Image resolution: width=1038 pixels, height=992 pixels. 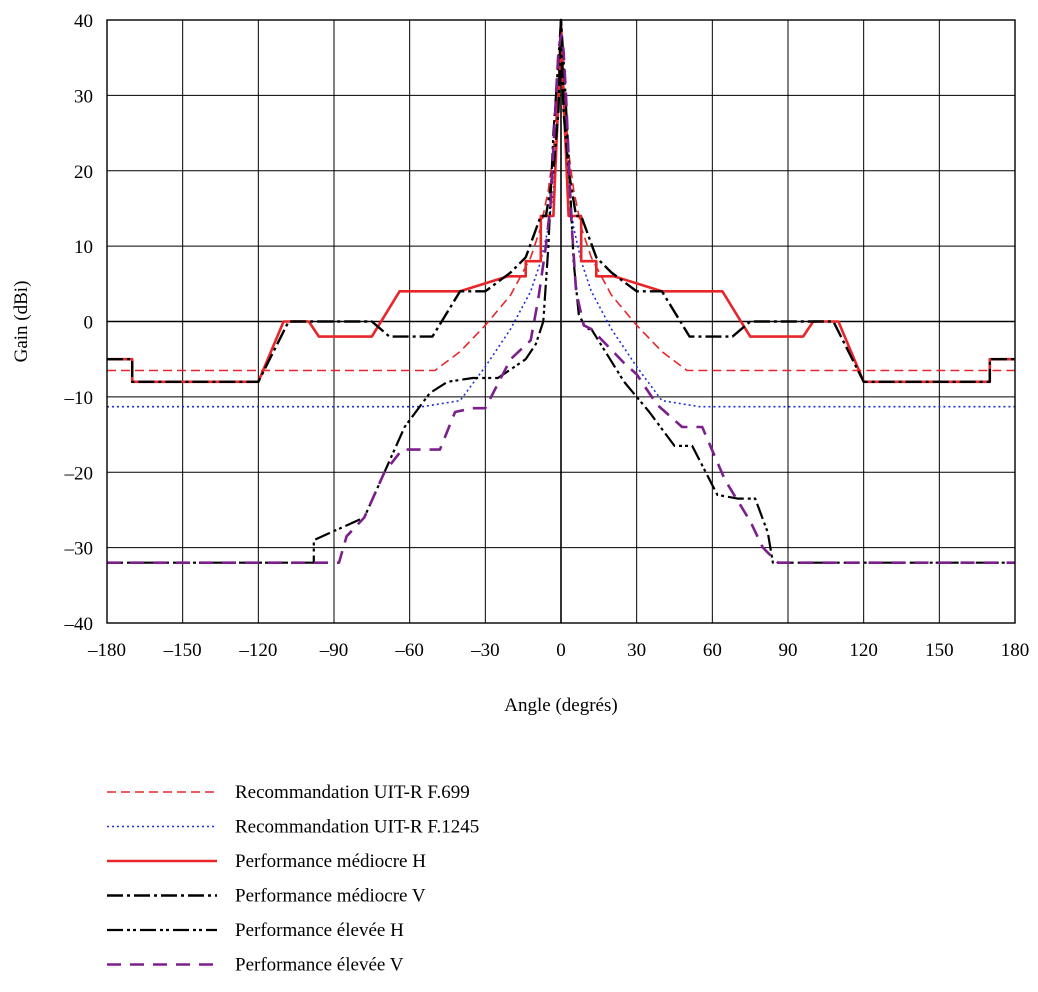 I want to click on legend-label-performance-mediocre-v: Performance médiocre V, so click(x=330, y=896).